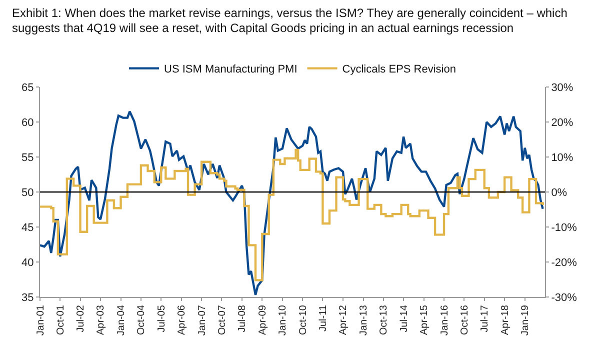 The height and width of the screenshot is (341, 605). What do you see at coordinates (28, 262) in the screenshot?
I see `y-tick-label: 40` at bounding box center [28, 262].